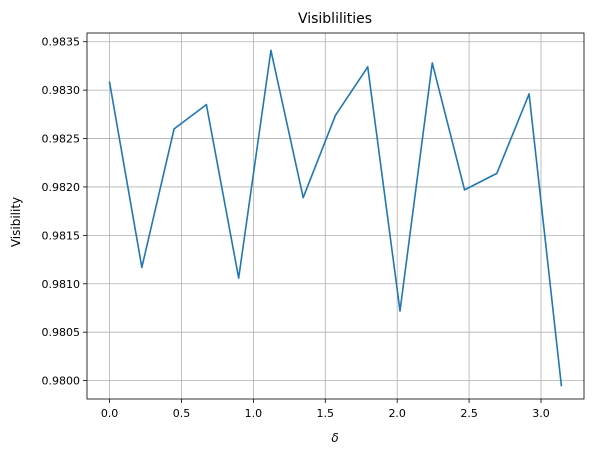  I want to click on y-tick-label: 0.9835, so click(61, 42).